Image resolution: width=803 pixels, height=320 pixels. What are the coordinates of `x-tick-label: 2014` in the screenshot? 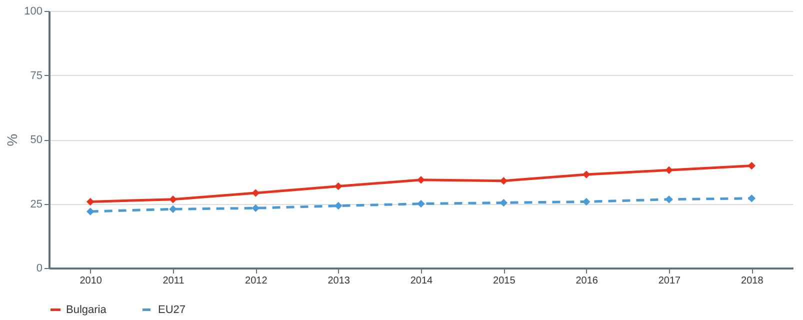 It's located at (422, 281).